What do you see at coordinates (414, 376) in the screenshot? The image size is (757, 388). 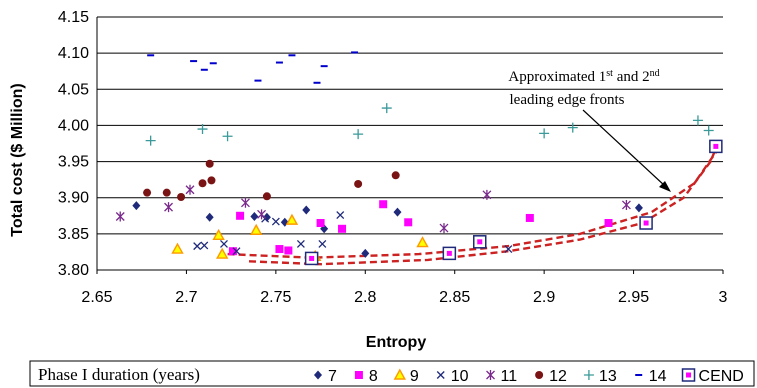 I see `legend-label-9: 9` at bounding box center [414, 376].